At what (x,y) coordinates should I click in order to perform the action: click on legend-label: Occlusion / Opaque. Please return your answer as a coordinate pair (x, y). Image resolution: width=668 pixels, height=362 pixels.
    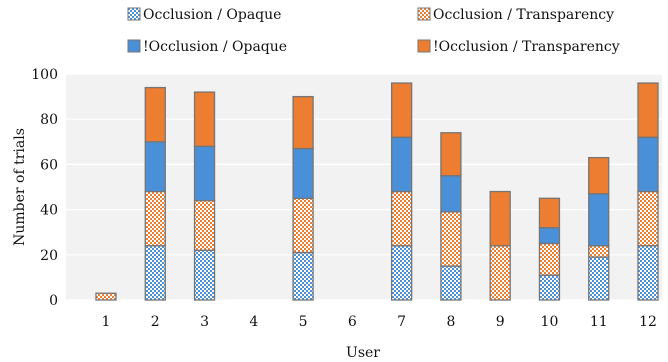
    Looking at the image, I should click on (212, 15).